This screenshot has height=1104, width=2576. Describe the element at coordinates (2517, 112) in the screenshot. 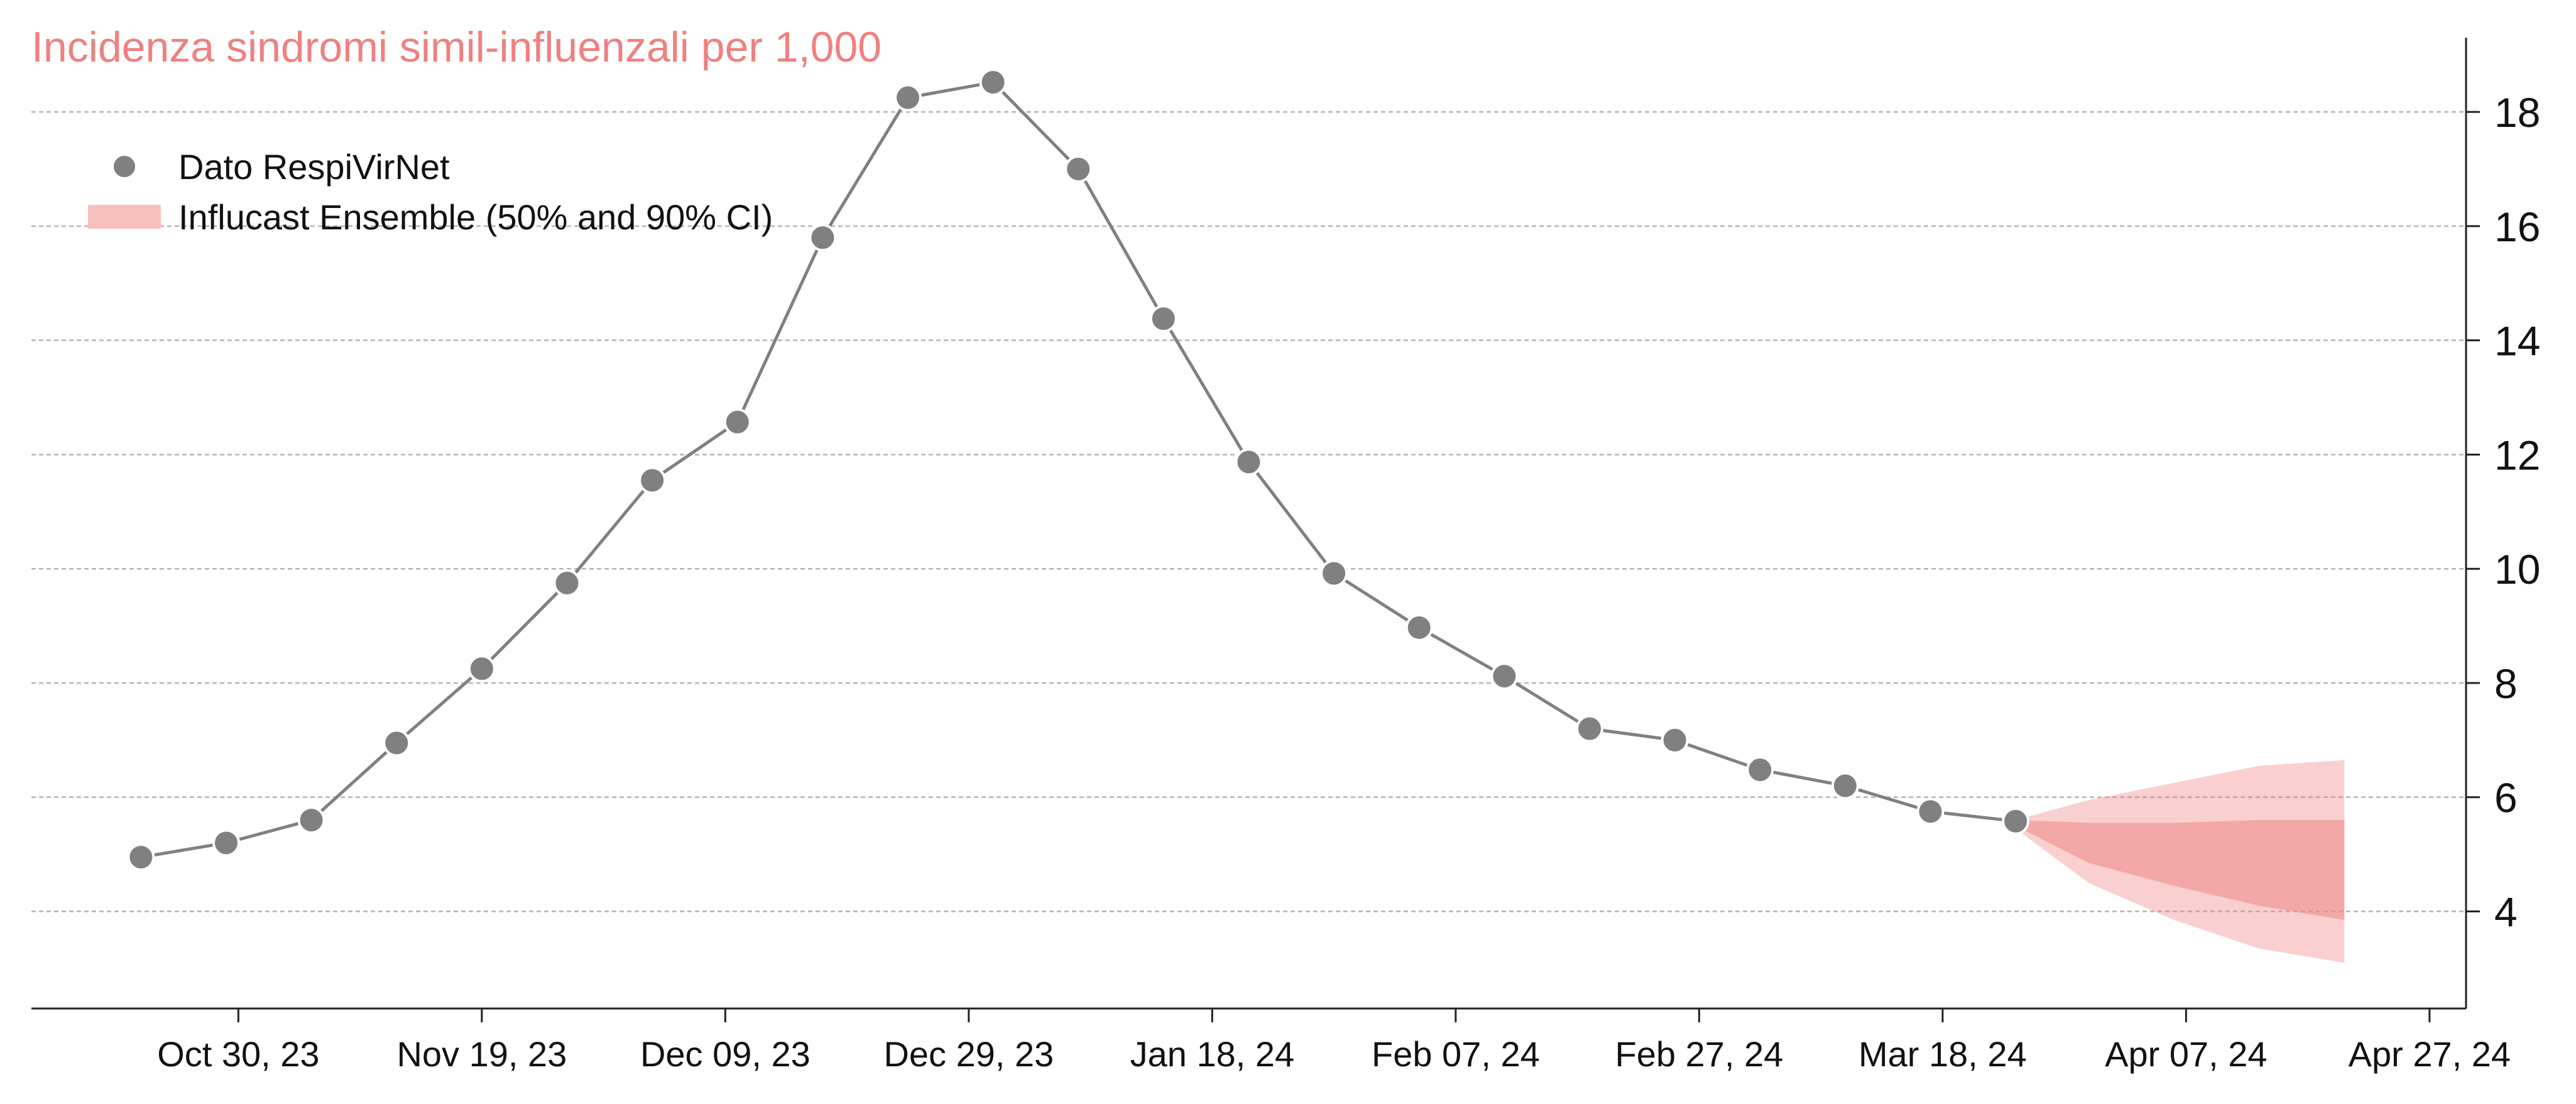

I see `y-tick-label-18: 18` at that location.